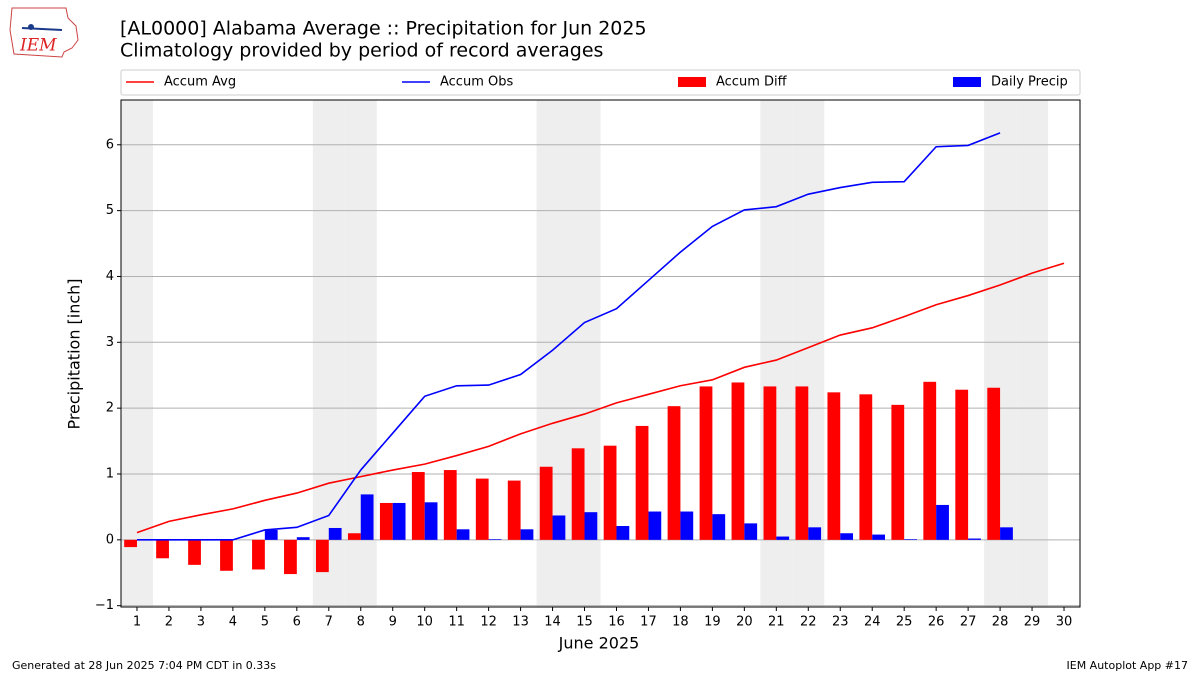  I want to click on y-axis-label: Precipitation [inch], so click(74, 353).